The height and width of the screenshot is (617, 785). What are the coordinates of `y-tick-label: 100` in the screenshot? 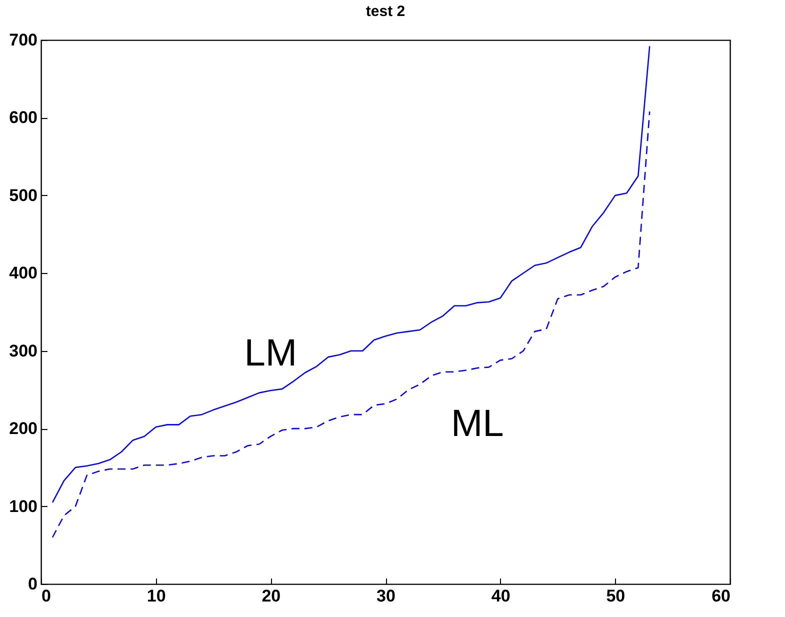 It's located at (23, 506).